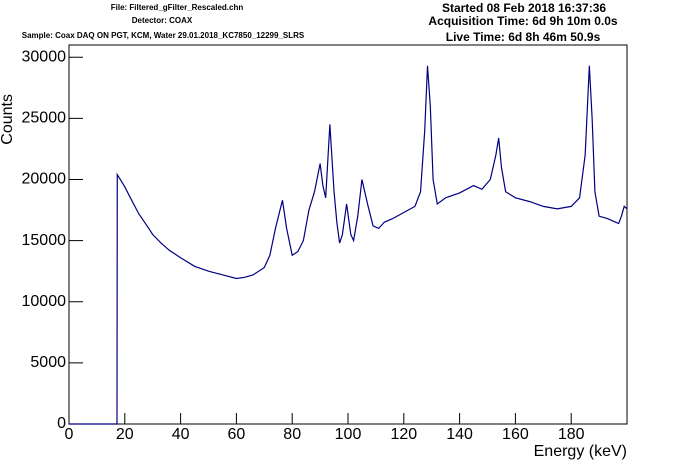 The width and height of the screenshot is (696, 472). I want to click on y-tick-label: 10000, so click(44, 301).